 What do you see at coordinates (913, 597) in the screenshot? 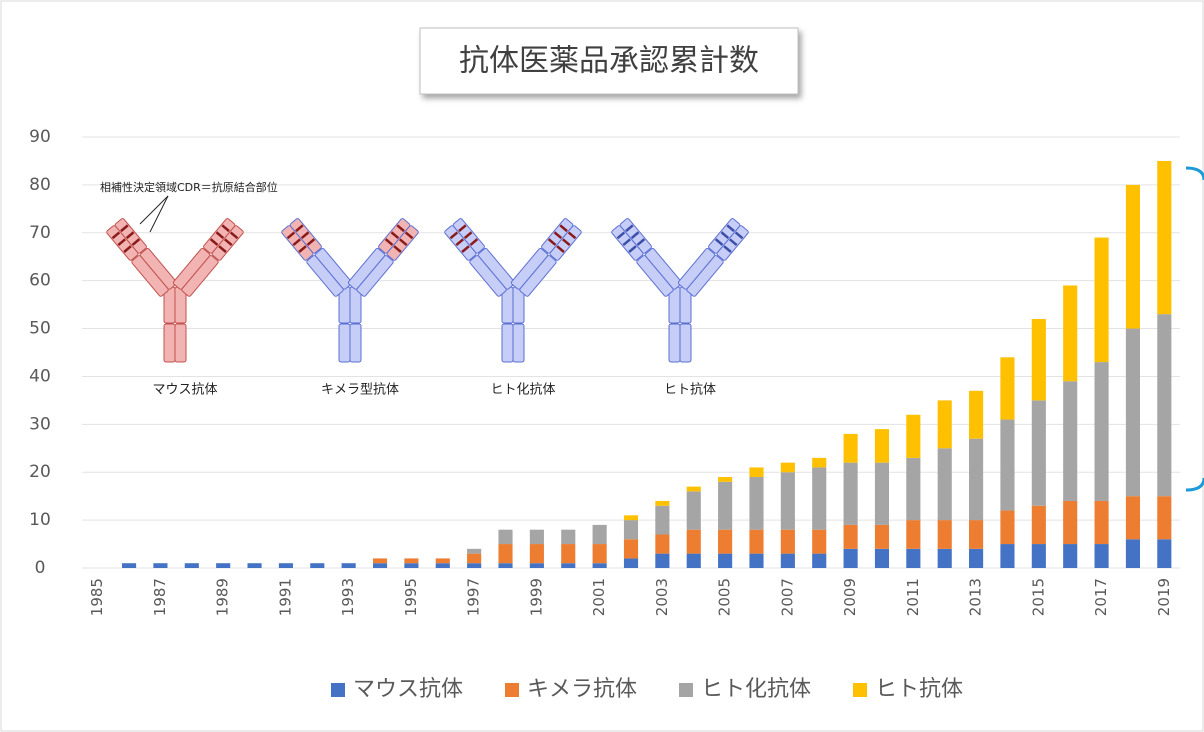
I see `x-tick-label: 2011` at bounding box center [913, 597].